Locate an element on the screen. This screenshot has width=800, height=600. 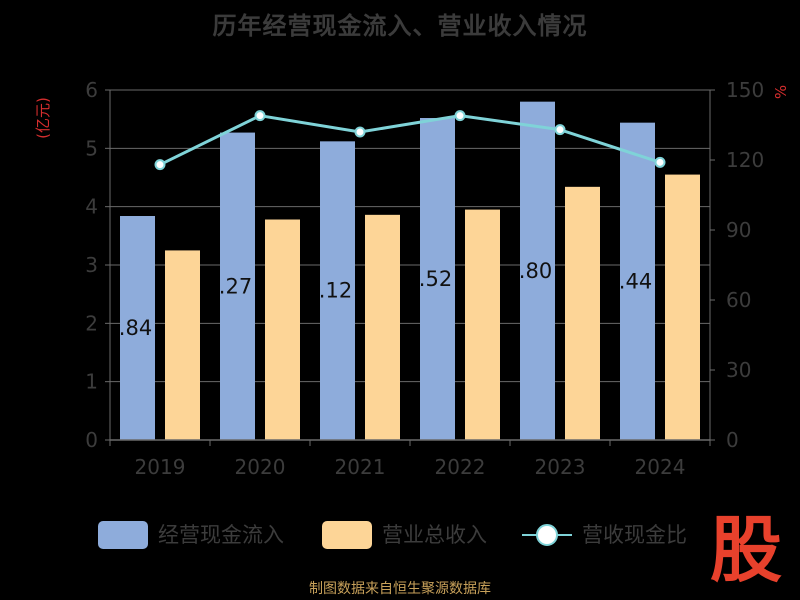
left-tick-label: 0 is located at coordinates (91, 440).